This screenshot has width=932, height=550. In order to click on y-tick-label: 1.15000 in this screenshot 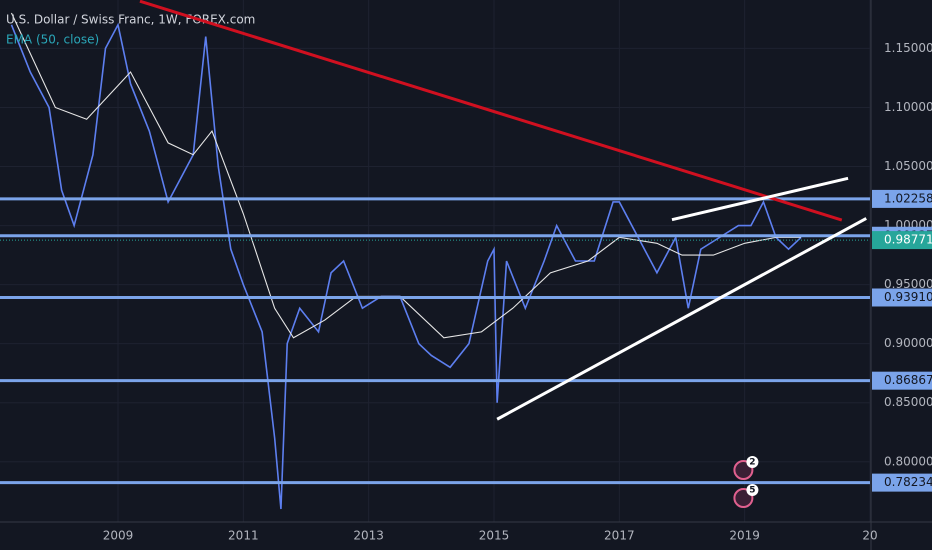, I will do `click(908, 48)`.